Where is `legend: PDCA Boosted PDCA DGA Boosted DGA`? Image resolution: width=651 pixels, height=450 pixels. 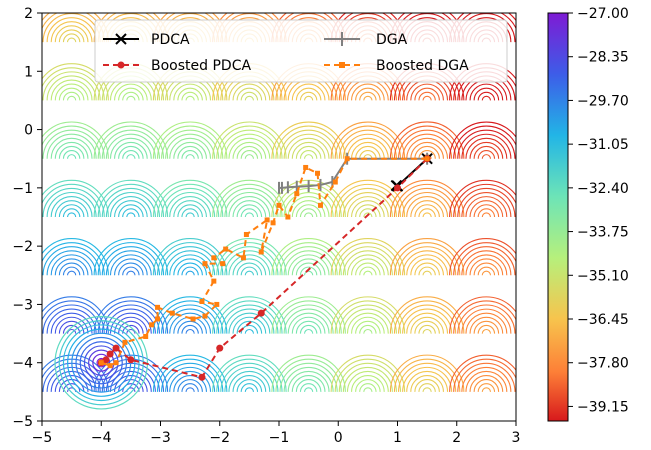 legend: PDCA Boosted PDCA DGA Boosted DGA is located at coordinates (301, 51).